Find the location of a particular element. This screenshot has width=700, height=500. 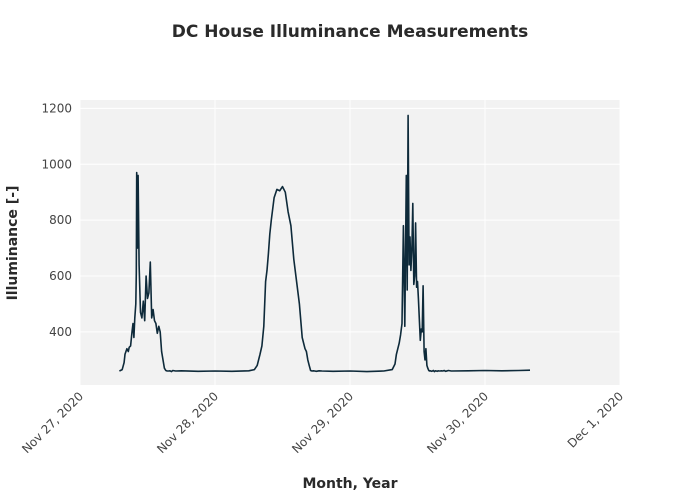

x-tick-label: Nov 30, 2020 is located at coordinates (457, 422).